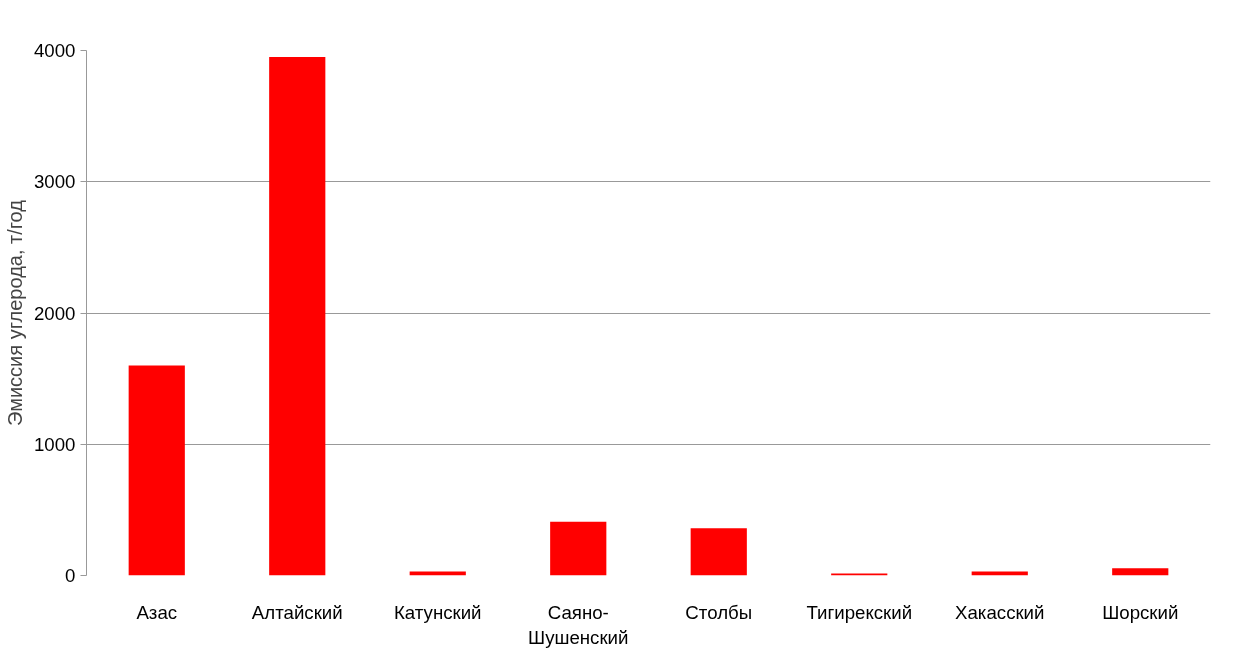 This screenshot has height=658, width=1239. I want to click on y-axis-title: Эмиссия углерода, т/год, so click(15, 312).